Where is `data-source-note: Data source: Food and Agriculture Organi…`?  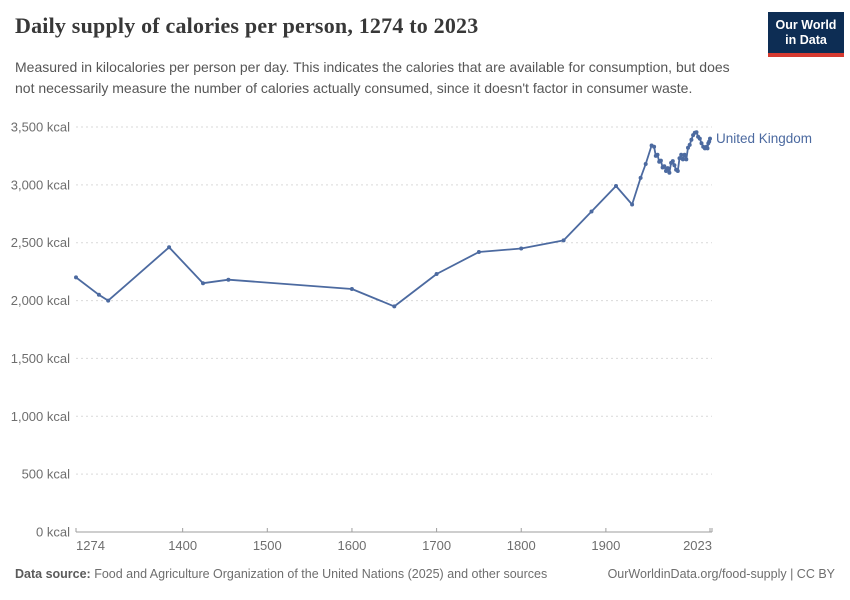
data-source-note: Data source: Food and Agriculture Organi… is located at coordinates (281, 574).